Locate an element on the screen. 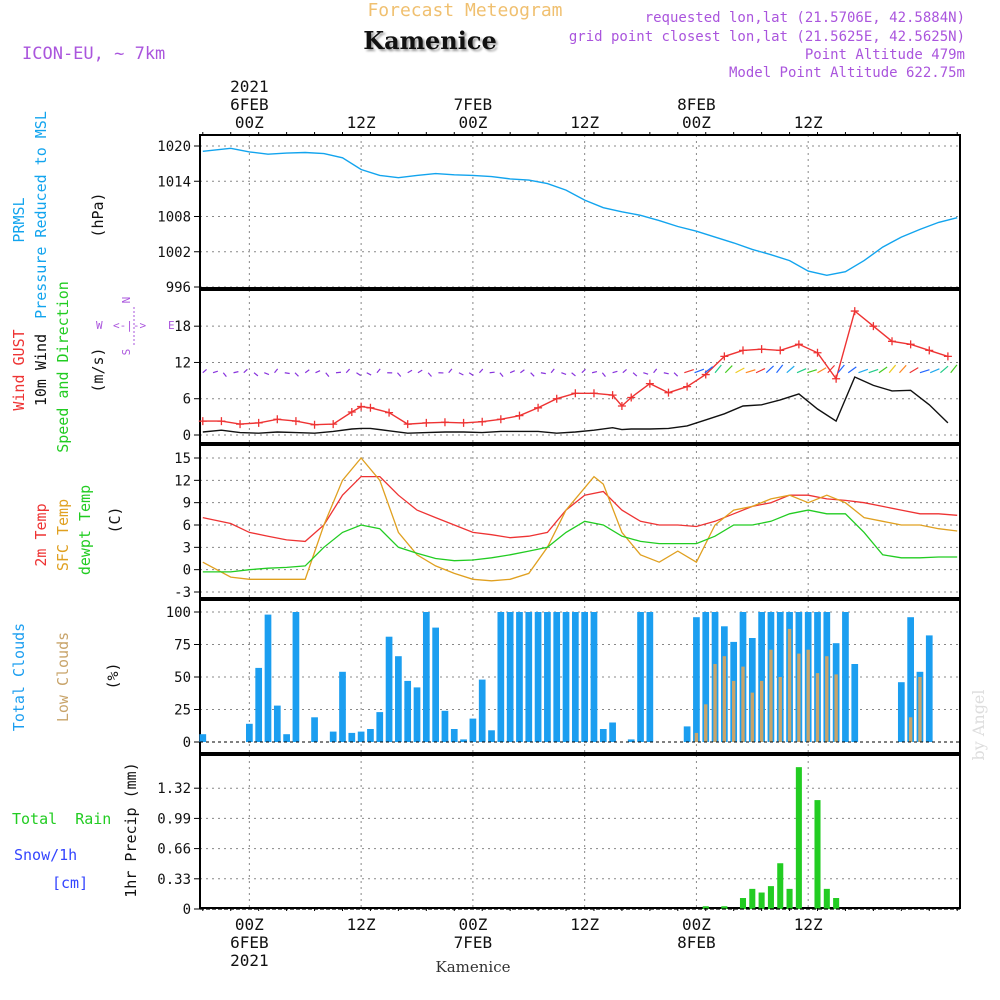 The height and width of the screenshot is (1000, 1000). bottom-time-label: 12Z is located at coordinates (808, 924).